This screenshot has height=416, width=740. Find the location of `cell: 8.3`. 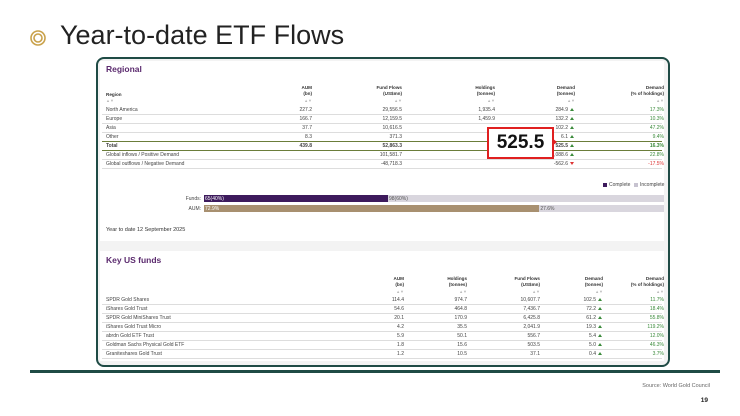

cell: 8.3 is located at coordinates (308, 137).